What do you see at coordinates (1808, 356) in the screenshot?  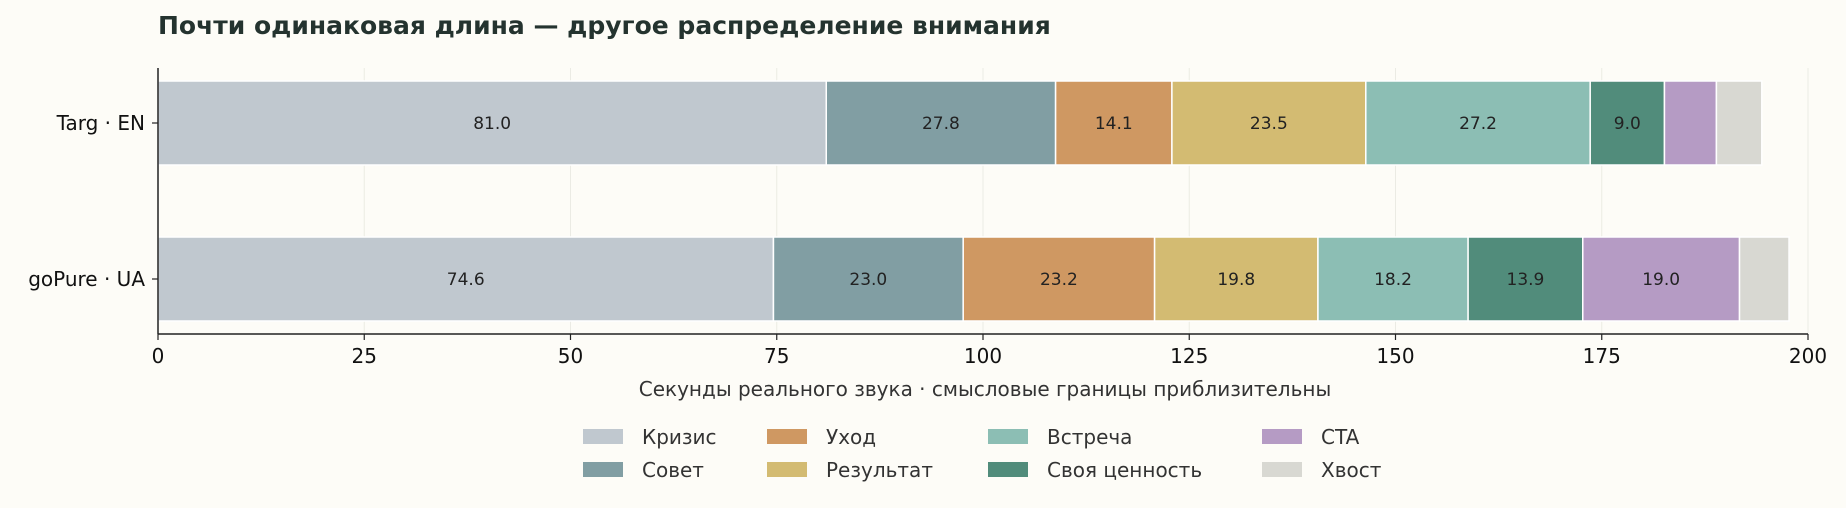 I see `x-tick-label: 200` at bounding box center [1808, 356].